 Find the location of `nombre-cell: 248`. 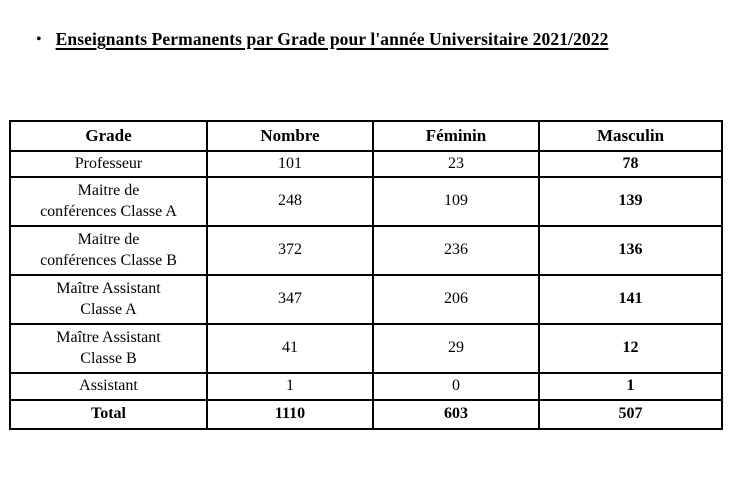

nombre-cell: 248 is located at coordinates (290, 201).